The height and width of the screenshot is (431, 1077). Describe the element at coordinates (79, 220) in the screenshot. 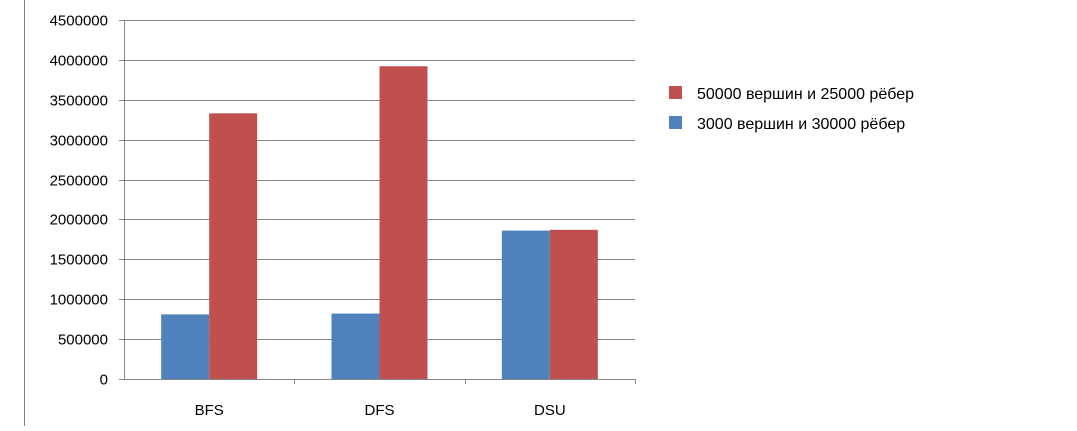

I see `y-tick-label: 2000000` at that location.